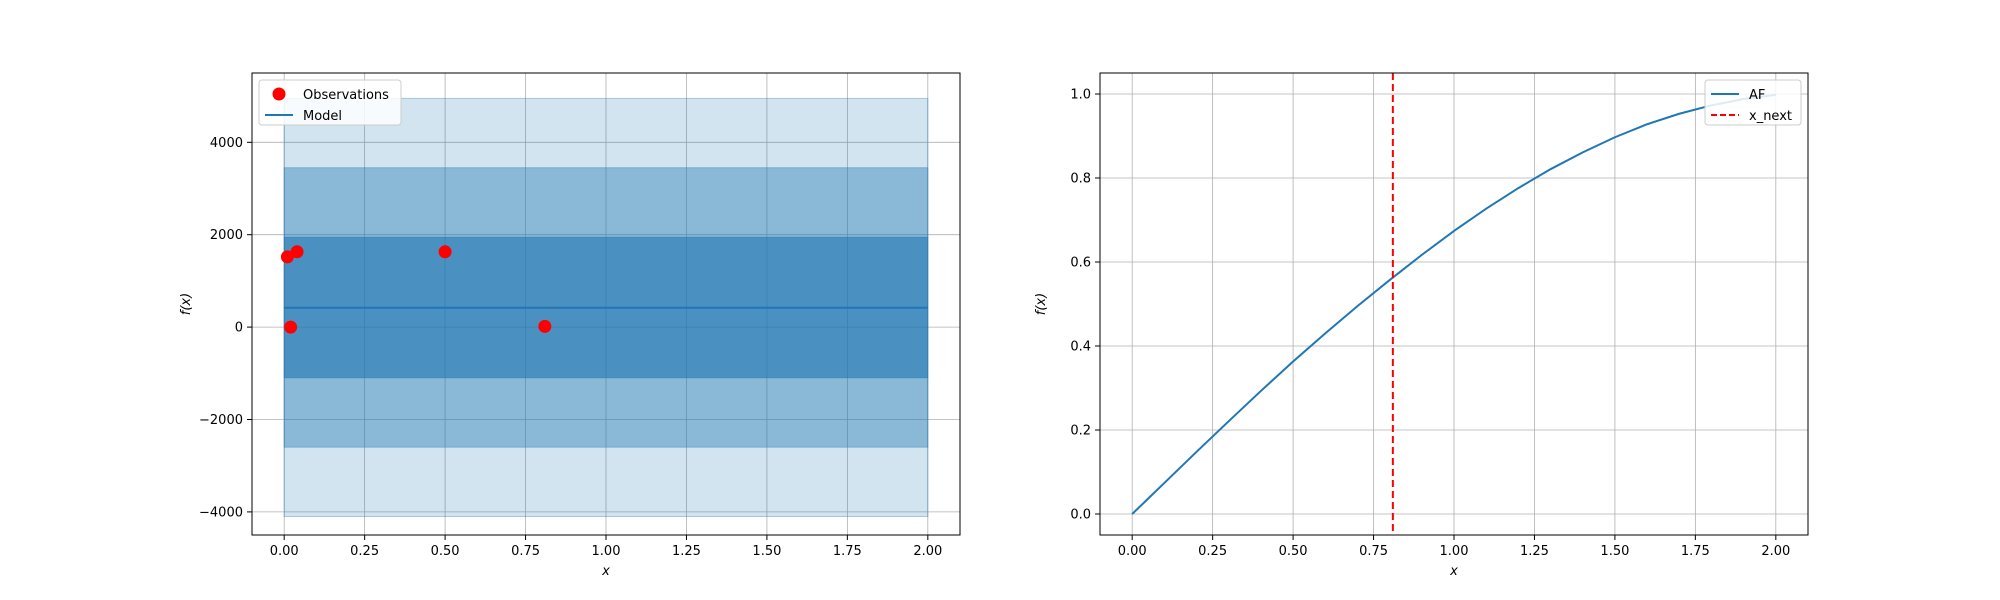 The width and height of the screenshot is (2000, 600). I want to click on y-tick-label: 1.0, so click(1080, 95).